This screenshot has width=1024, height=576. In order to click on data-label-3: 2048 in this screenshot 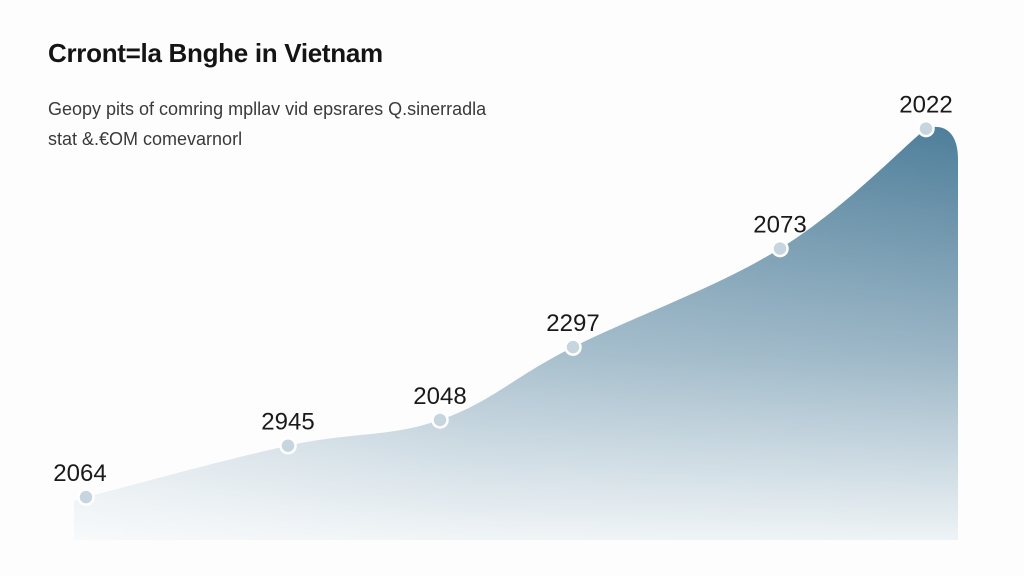, I will do `click(439, 396)`.